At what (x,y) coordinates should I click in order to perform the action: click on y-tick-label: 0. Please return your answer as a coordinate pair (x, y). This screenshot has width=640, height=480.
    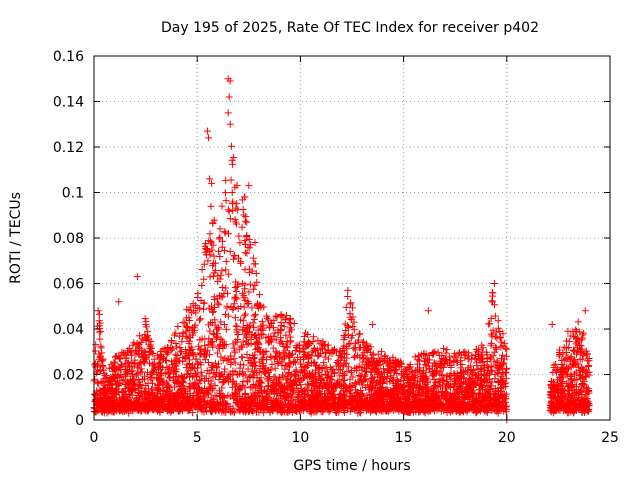
    Looking at the image, I should click on (79, 421).